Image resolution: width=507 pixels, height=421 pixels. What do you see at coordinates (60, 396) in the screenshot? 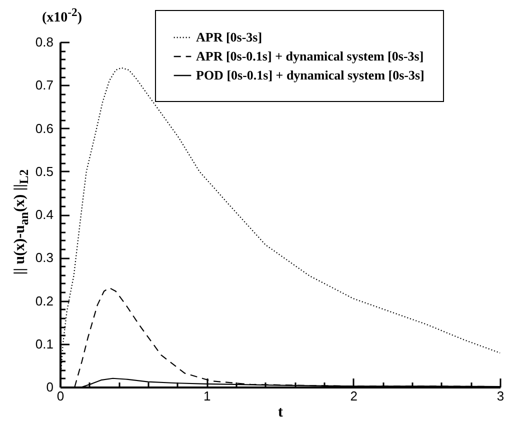
I see `x-tick-label: 0` at bounding box center [60, 396].